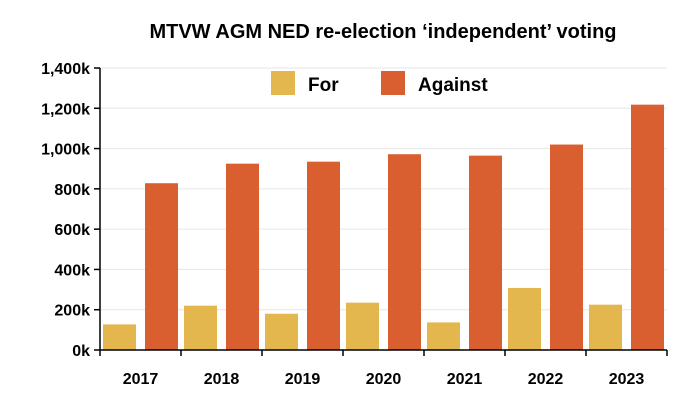 The width and height of the screenshot is (700, 400). Describe the element at coordinates (65, 150) in the screenshot. I see `y-tick-label: 1,000k` at that location.